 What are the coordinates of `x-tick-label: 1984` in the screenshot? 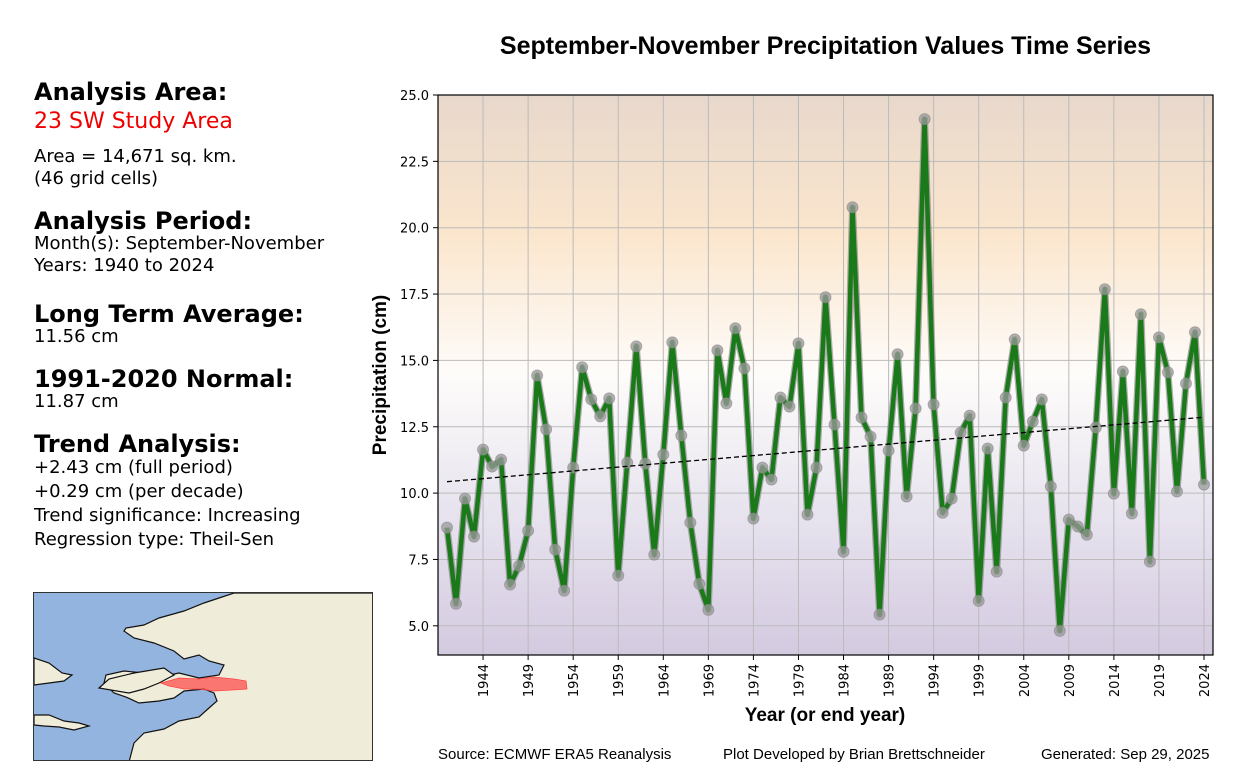 It's located at (845, 680).